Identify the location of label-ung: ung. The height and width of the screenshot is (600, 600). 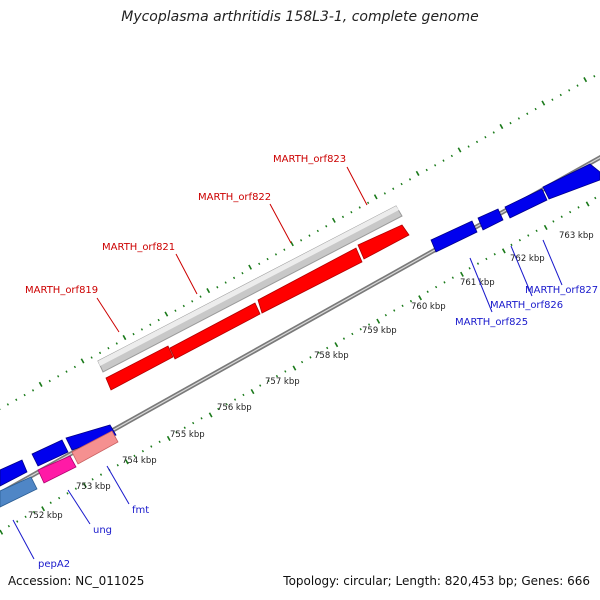
(102, 530).